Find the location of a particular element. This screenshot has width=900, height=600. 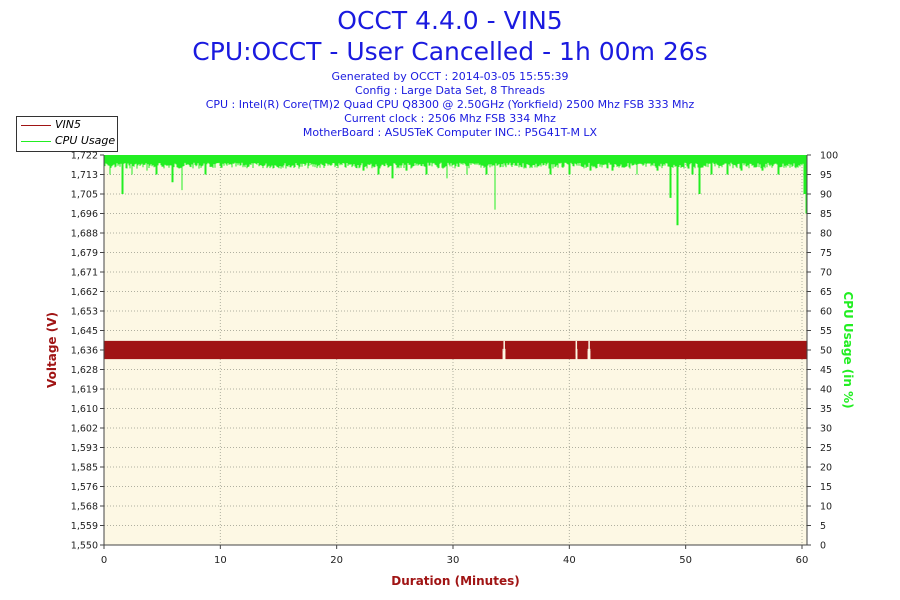

legend-label-cpu-usage: CPU Usage is located at coordinates (85, 140).